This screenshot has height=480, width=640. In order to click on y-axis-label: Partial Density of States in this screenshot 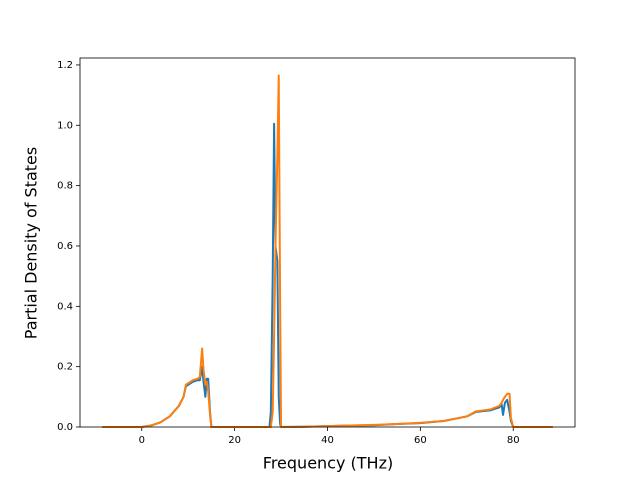, I will do `click(31, 243)`.